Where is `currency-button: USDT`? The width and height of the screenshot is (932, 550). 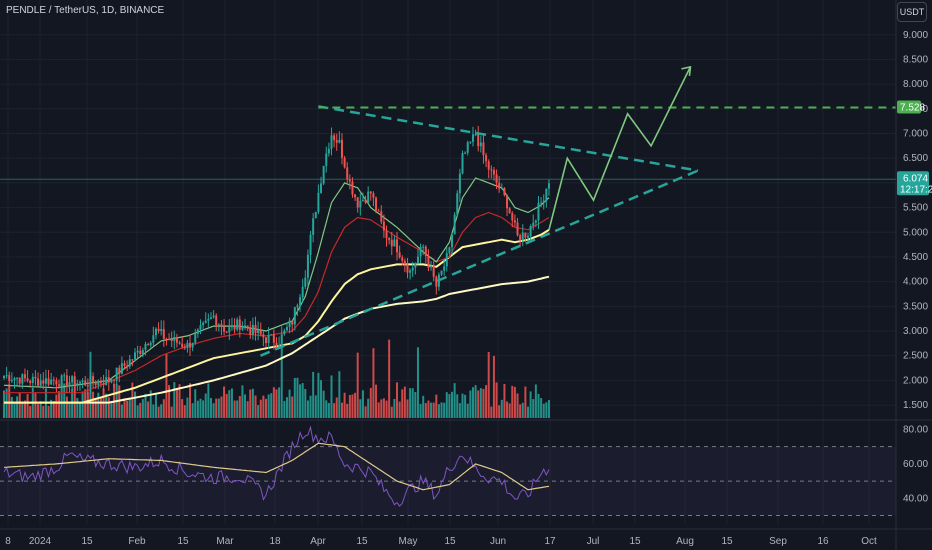 currency-button: USDT is located at coordinates (912, 12).